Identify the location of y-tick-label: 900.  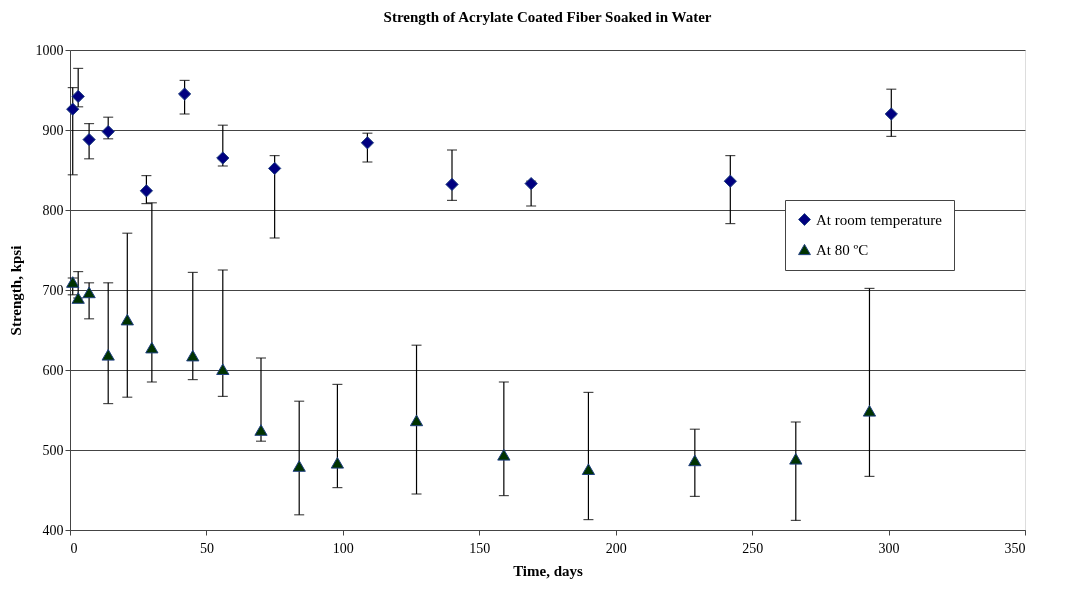
(53, 130).